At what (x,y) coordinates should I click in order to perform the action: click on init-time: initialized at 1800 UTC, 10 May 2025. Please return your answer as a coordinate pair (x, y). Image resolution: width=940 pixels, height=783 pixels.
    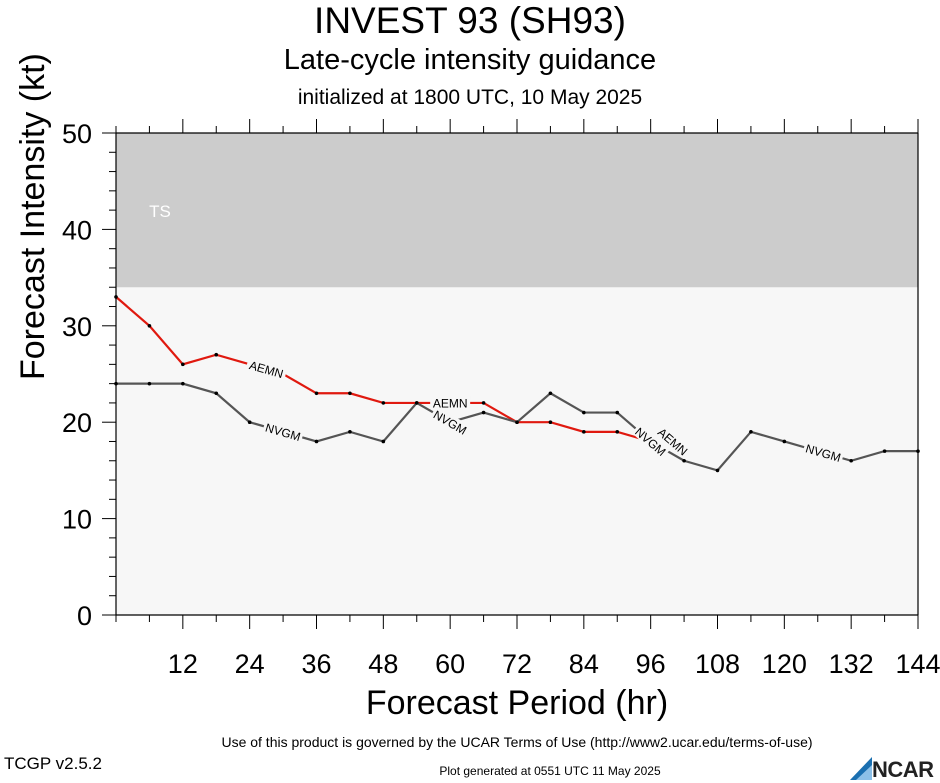
    Looking at the image, I should click on (470, 97).